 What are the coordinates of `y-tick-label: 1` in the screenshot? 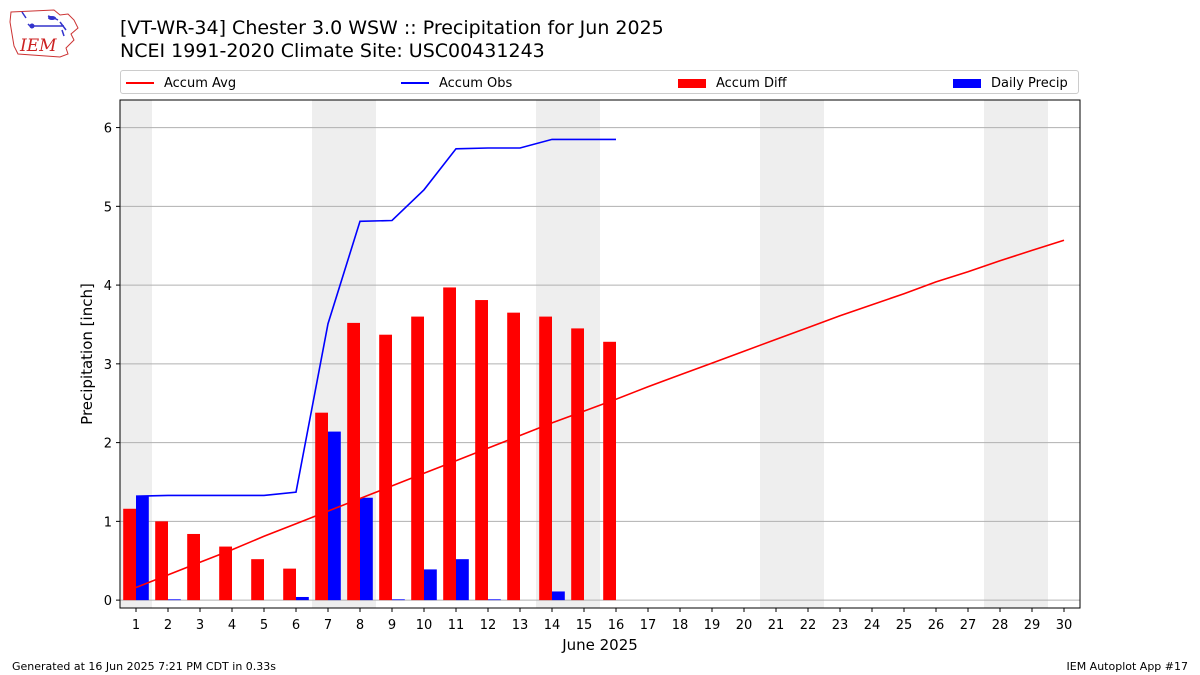 It's located at (108, 522).